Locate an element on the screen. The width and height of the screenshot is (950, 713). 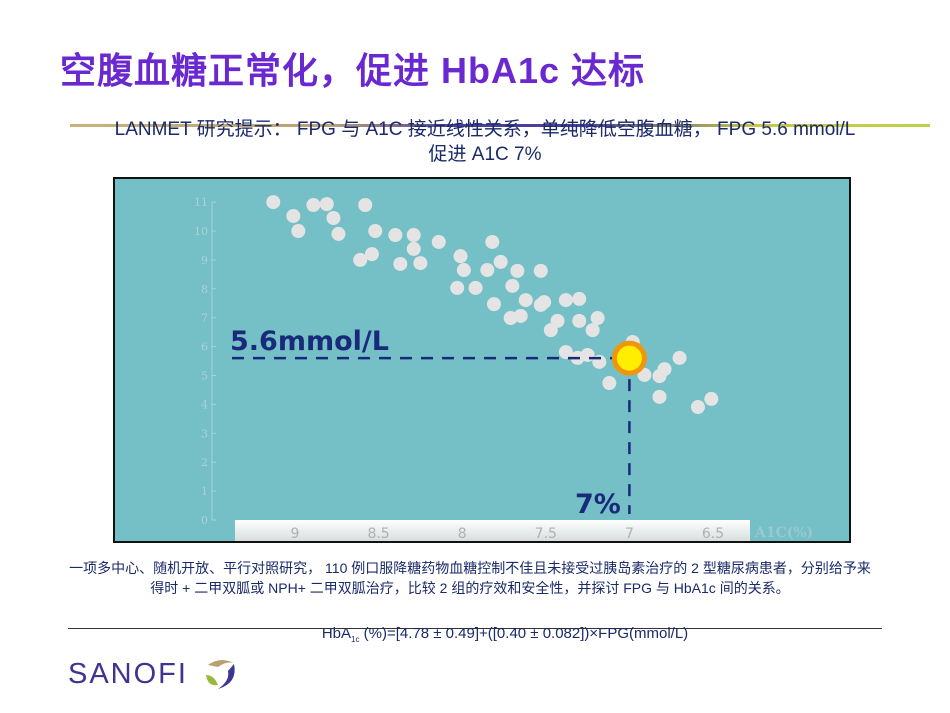
x-tick-label: 7.5 is located at coordinates (546, 533).